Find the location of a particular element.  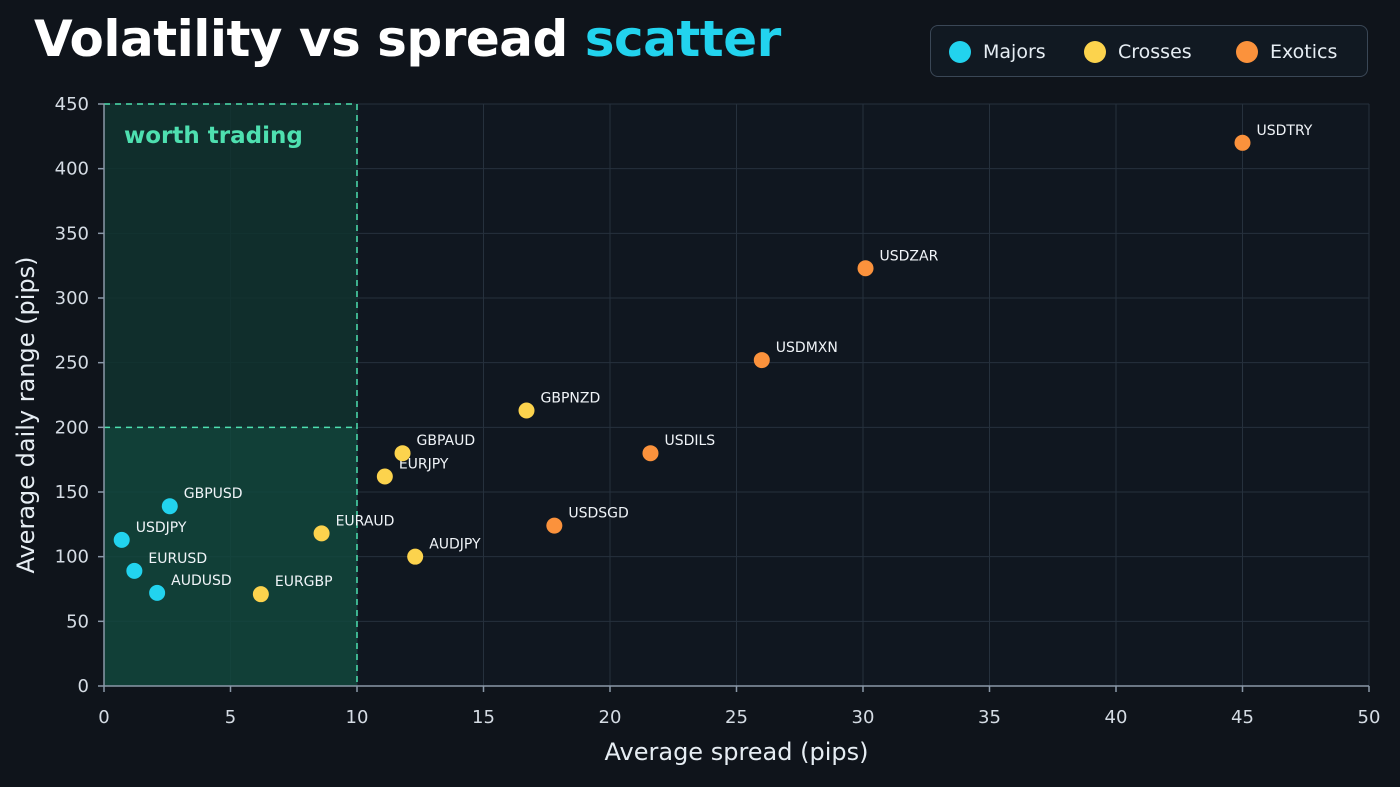

legend-item-crosses: Crosses is located at coordinates (1138, 52).